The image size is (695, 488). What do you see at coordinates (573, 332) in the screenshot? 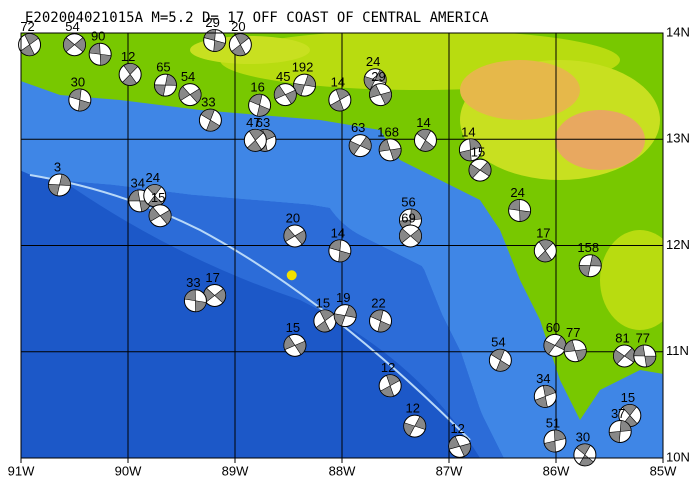
I see `depth-label: 77` at bounding box center [573, 332].